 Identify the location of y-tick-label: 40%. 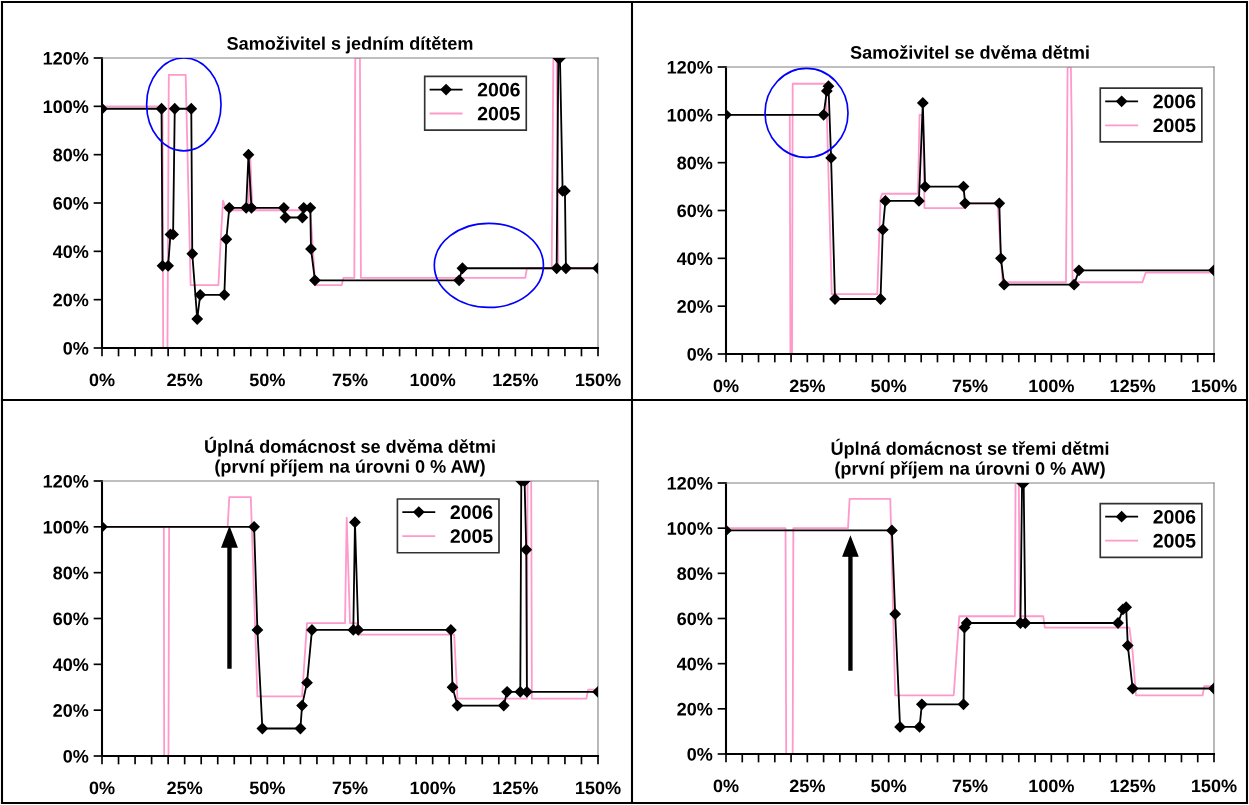
(694, 259).